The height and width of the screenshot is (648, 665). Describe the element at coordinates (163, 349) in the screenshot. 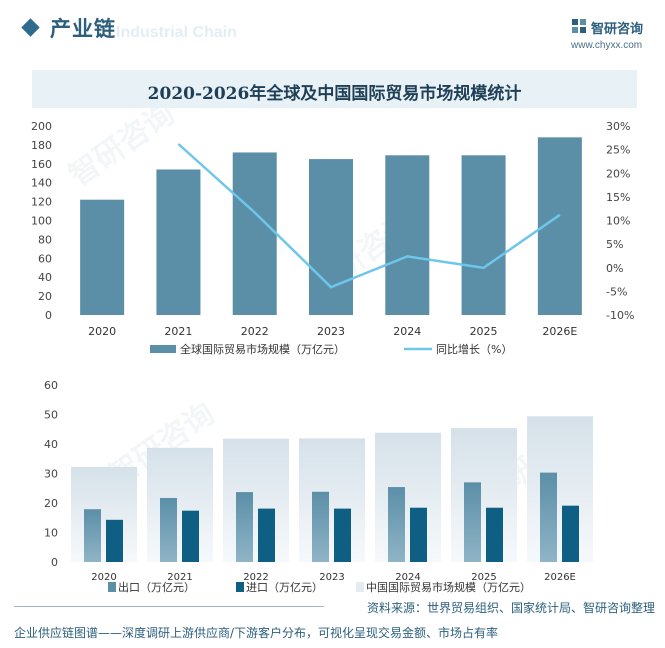

I see `legend-swatch-bar` at that location.